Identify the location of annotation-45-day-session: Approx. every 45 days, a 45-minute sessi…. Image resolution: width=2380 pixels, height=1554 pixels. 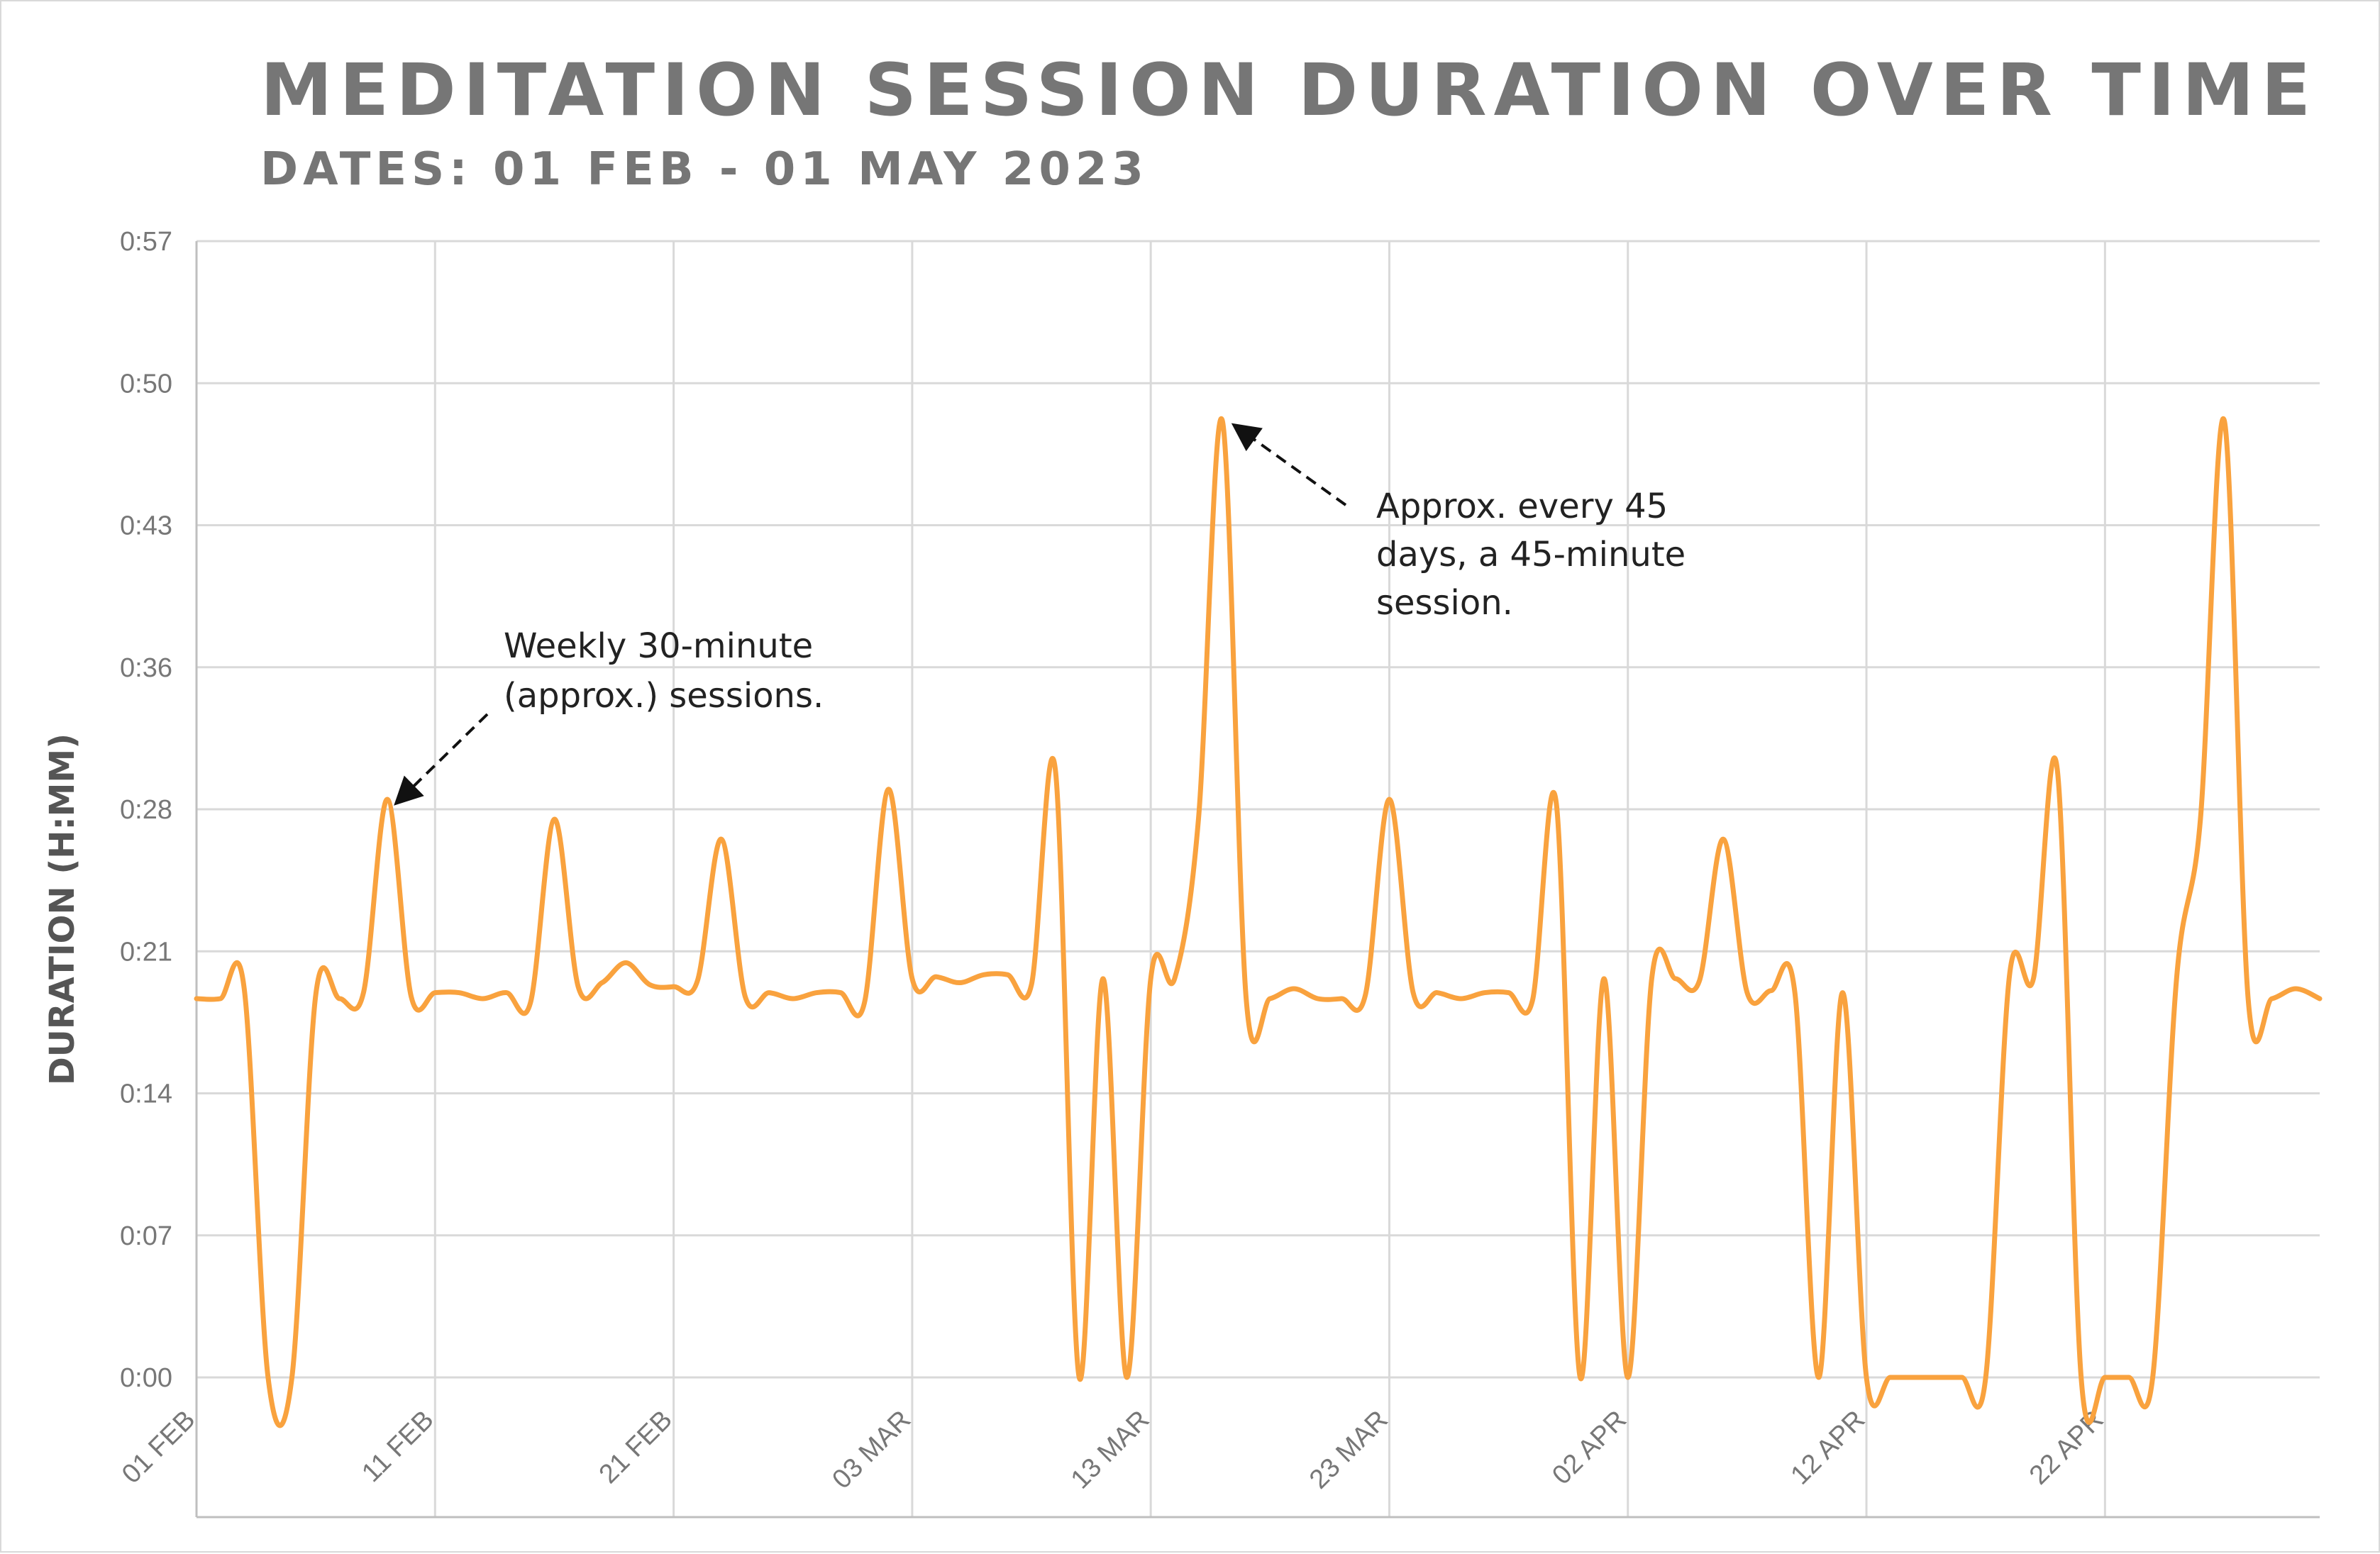
(1459, 523).